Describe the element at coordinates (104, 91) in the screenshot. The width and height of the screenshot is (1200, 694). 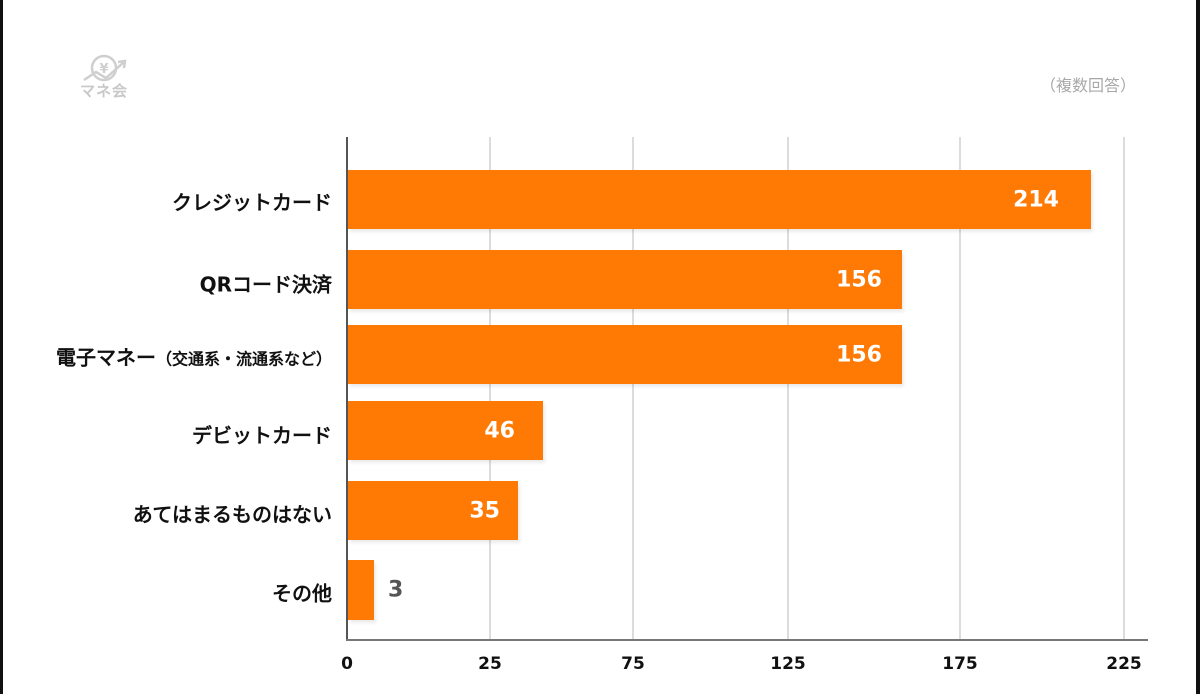
I see `brand-name: マネ会` at that location.